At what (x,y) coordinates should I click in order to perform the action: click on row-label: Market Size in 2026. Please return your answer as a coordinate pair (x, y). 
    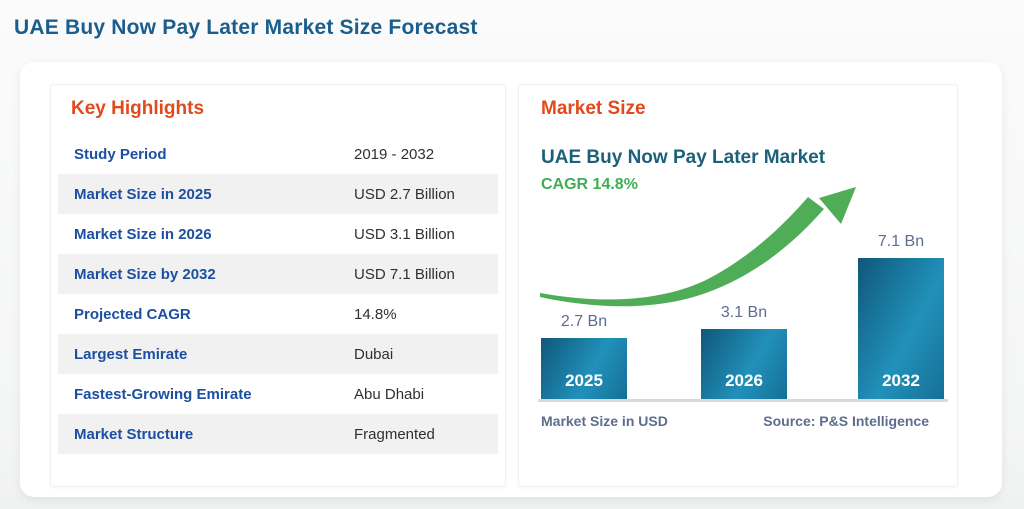
    Looking at the image, I should click on (143, 234).